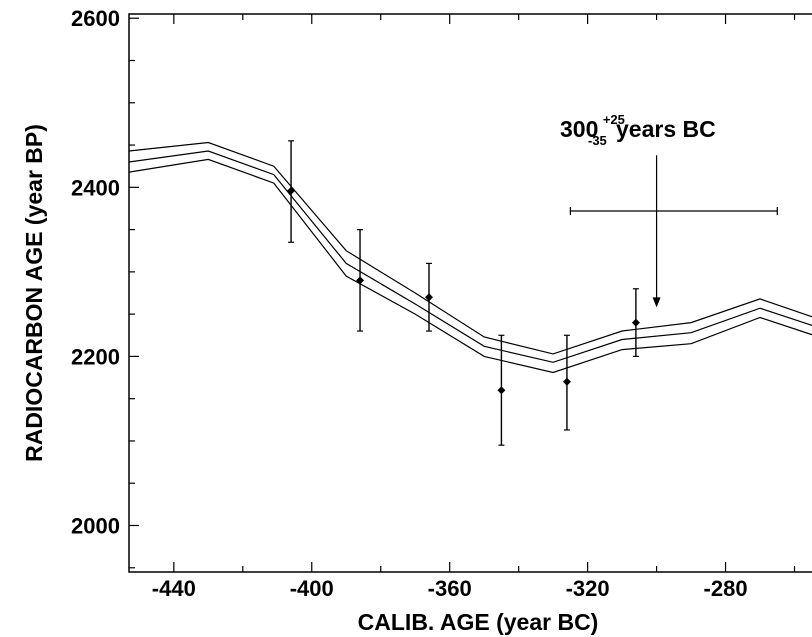  Describe the element at coordinates (312, 588) in the screenshot. I see `x-tick-label: -400` at that location.